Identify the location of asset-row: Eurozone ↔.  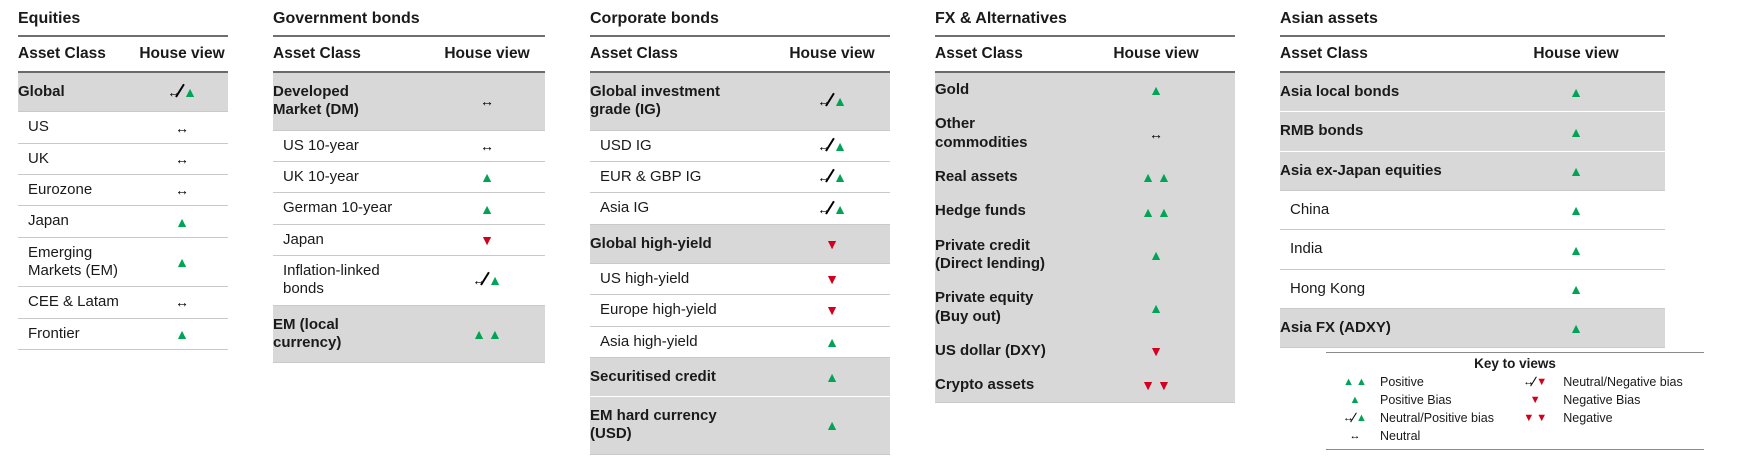
(123, 189).